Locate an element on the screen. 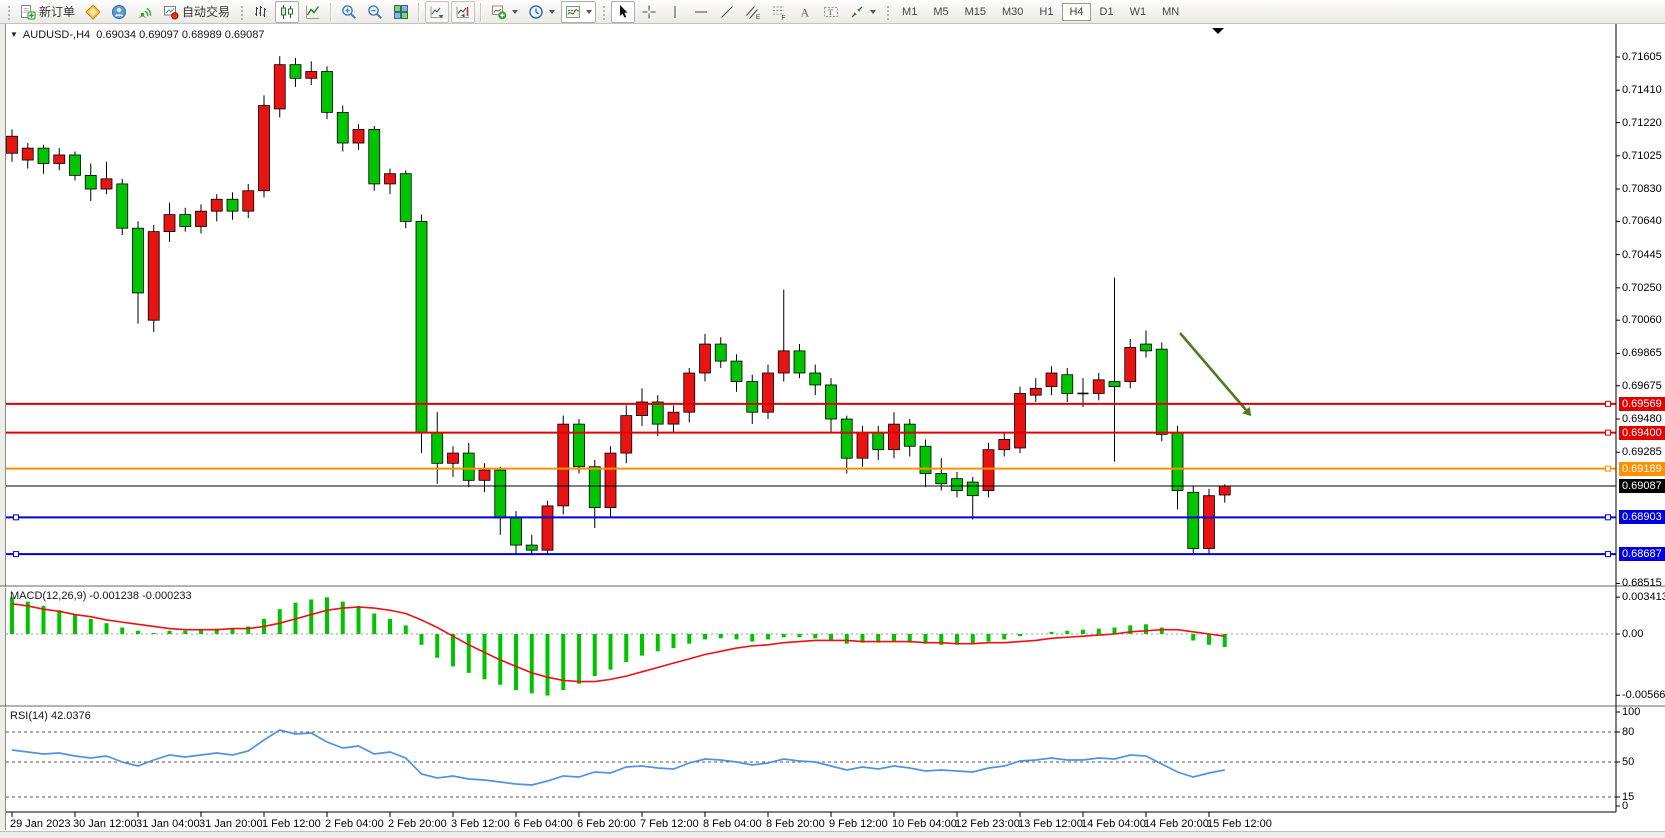  text-label-icon: T is located at coordinates (831, 12).